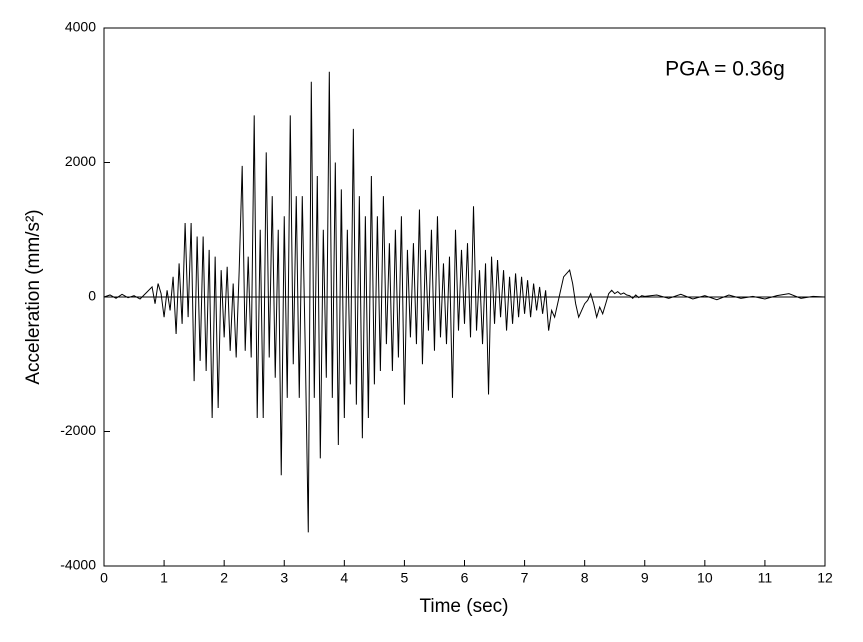  I want to click on x-tick-label: 6, so click(465, 578).